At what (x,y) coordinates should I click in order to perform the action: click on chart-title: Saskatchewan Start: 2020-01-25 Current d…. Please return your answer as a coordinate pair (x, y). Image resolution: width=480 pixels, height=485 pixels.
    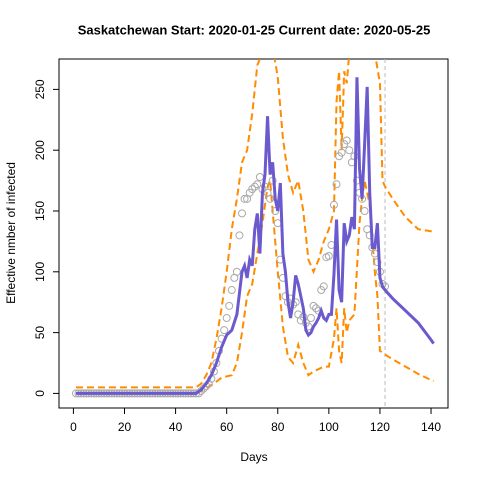
    Looking at the image, I should click on (254, 29).